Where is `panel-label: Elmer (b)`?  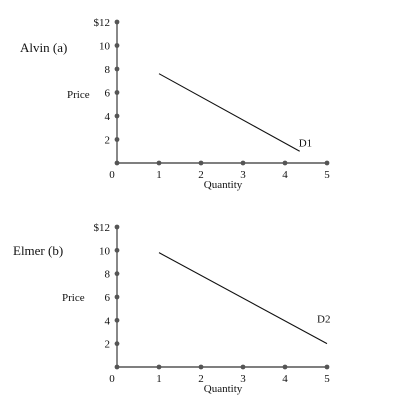
panel-label: Elmer (b) is located at coordinates (38, 250).